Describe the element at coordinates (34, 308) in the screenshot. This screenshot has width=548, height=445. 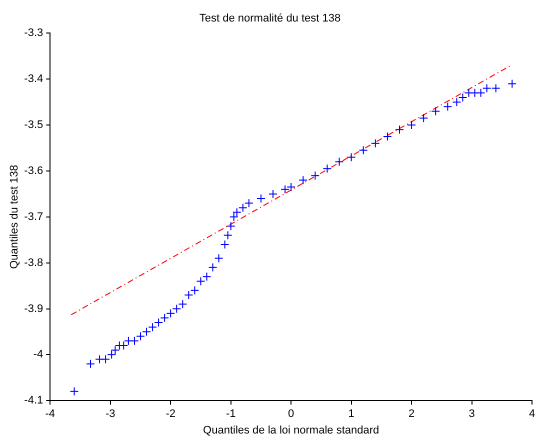
I see `y-tick-label: -3.9` at that location.